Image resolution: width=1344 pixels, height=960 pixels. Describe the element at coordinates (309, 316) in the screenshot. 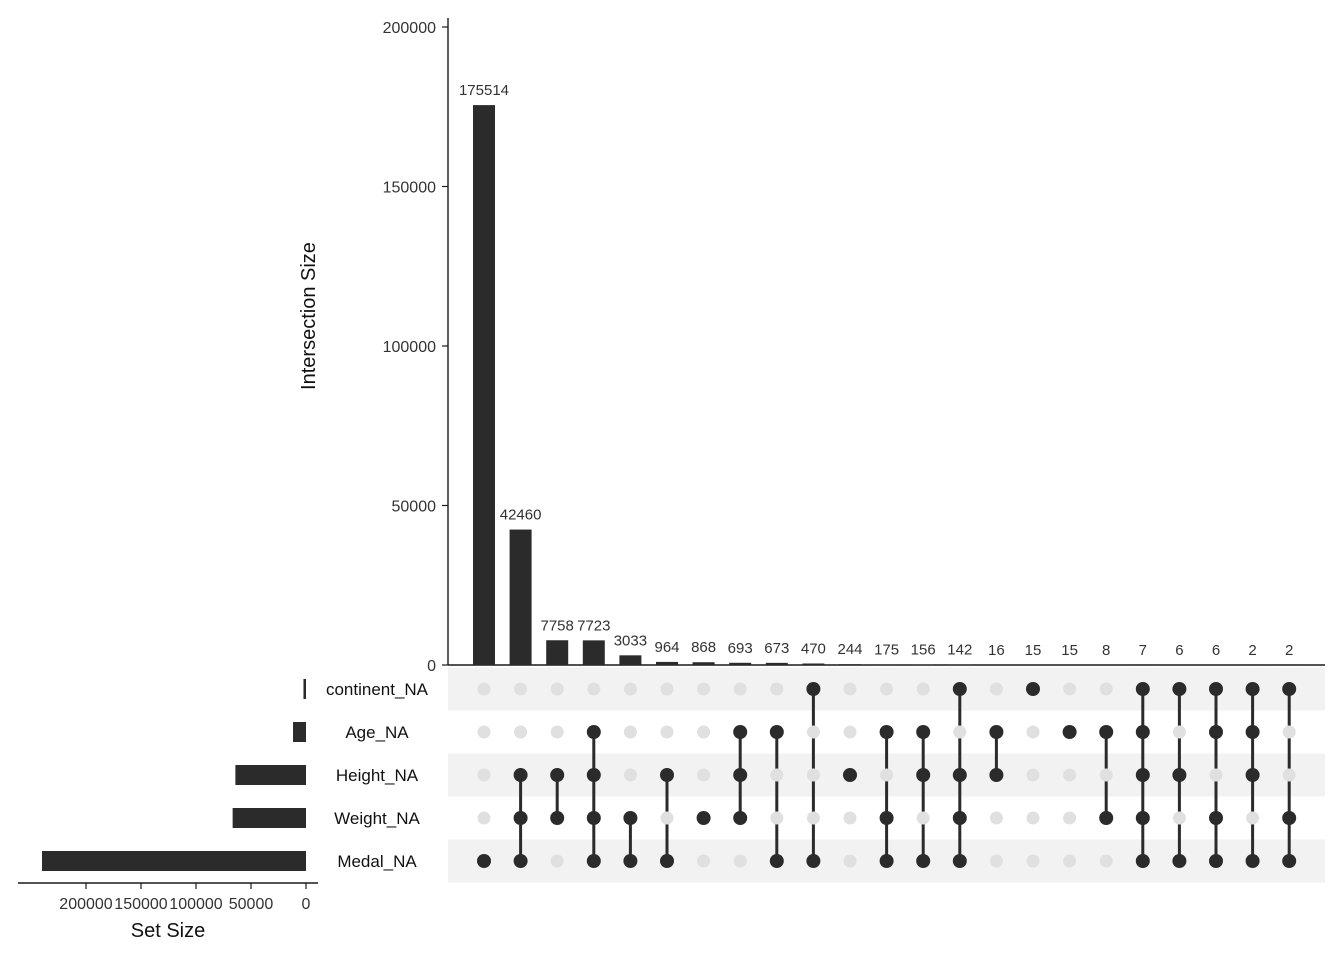

I see `y-axis-title: Intersection Size` at that location.